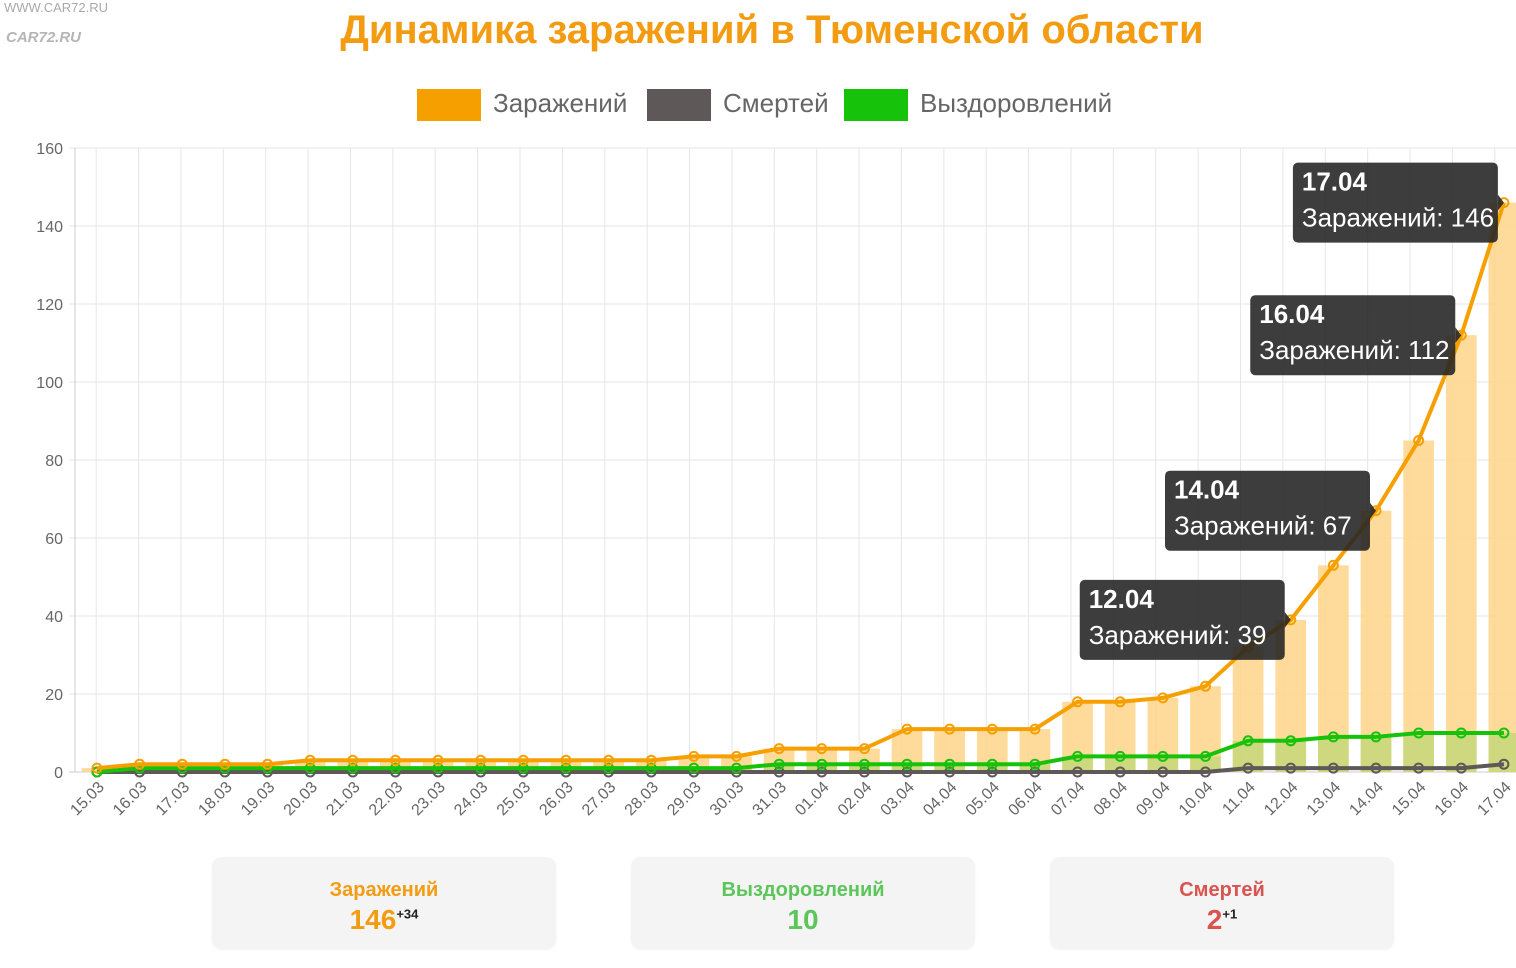 The width and height of the screenshot is (1516, 968). What do you see at coordinates (56, 7) in the screenshot?
I see `logo-url-text: WWW.CAR72.RU` at bounding box center [56, 7].